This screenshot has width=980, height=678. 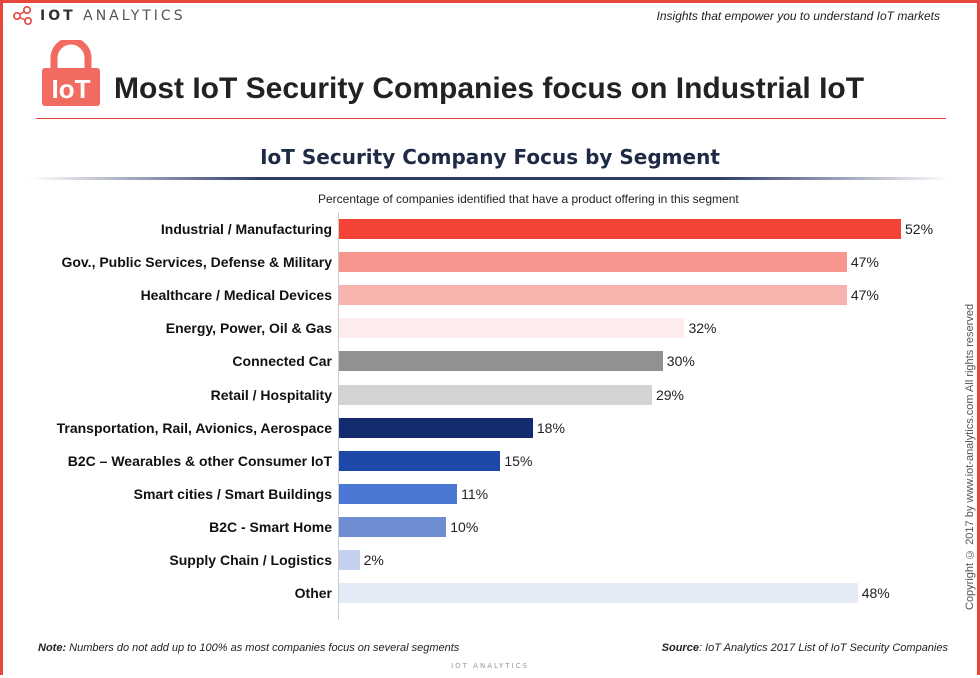 What do you see at coordinates (71, 73) in the screenshot?
I see `lock-icon: IoT` at bounding box center [71, 73].